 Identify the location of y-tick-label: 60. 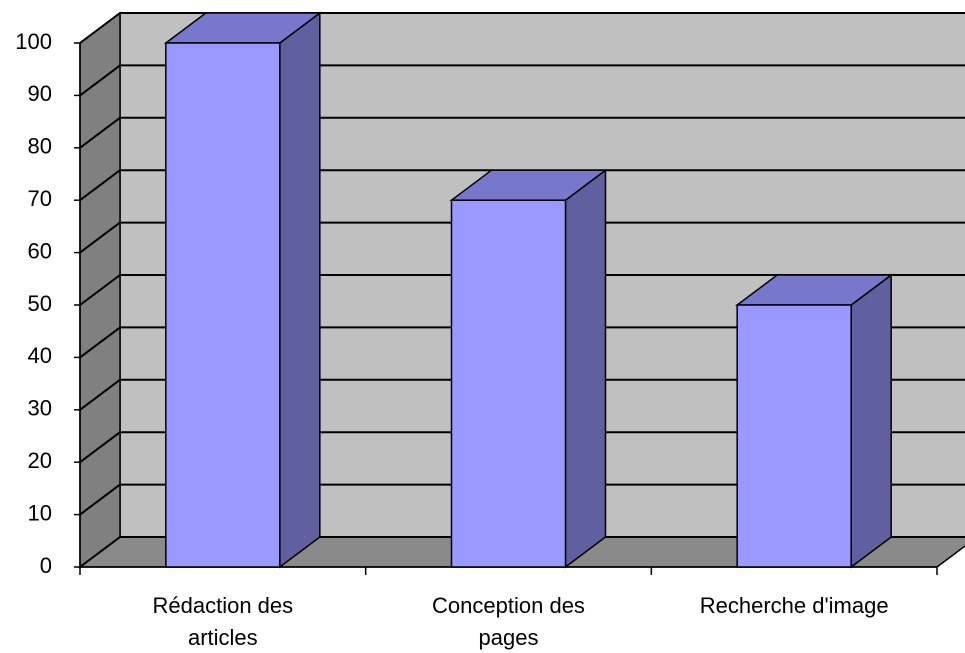
(40, 250).